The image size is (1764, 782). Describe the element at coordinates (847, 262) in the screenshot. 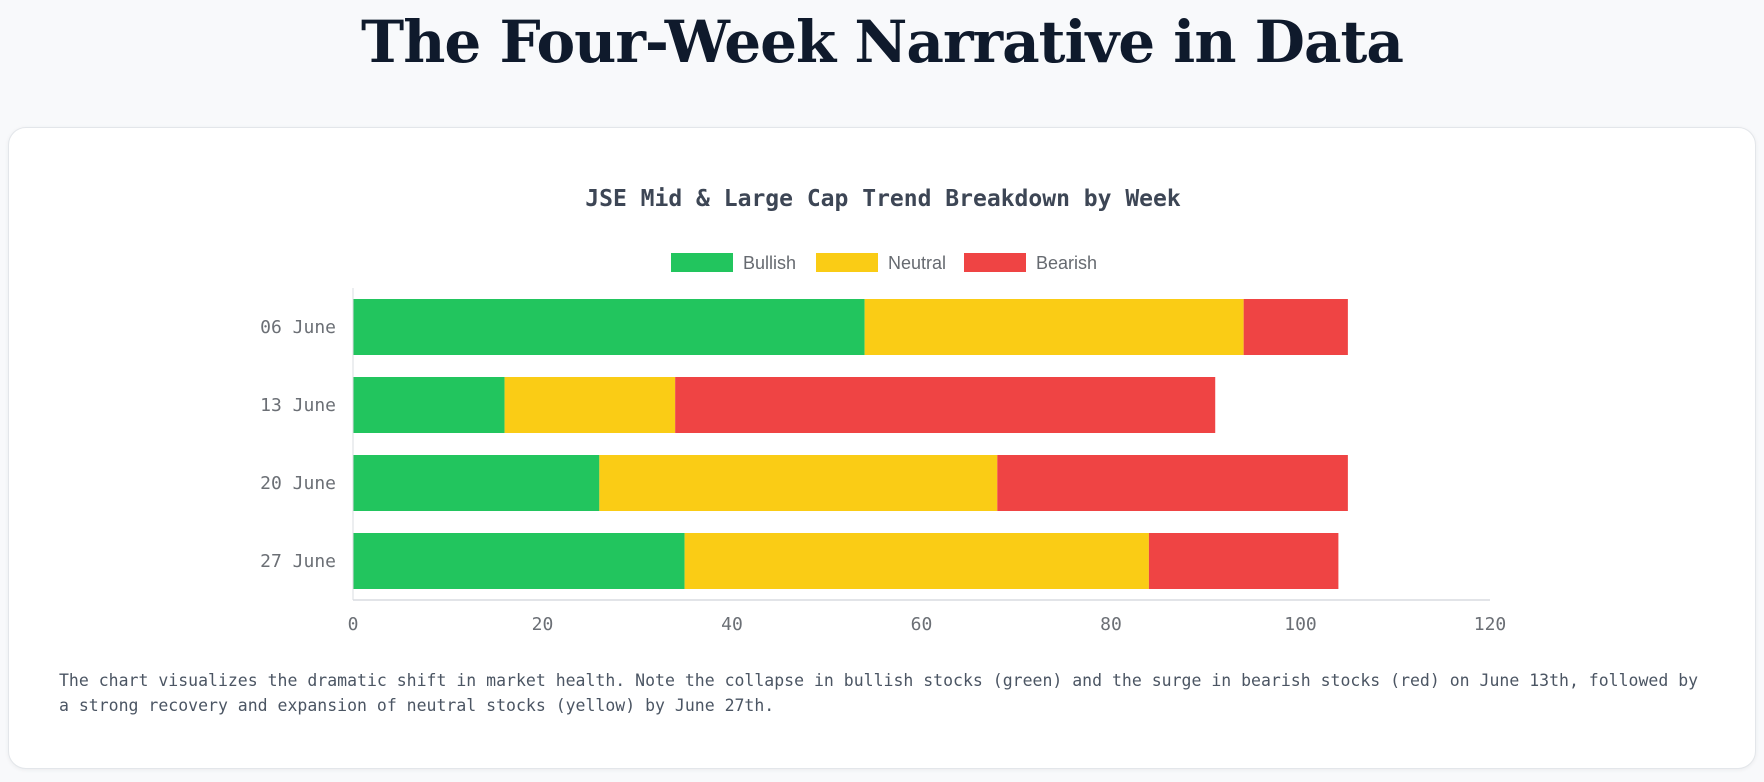

I see `legend-swatch-neutral` at that location.